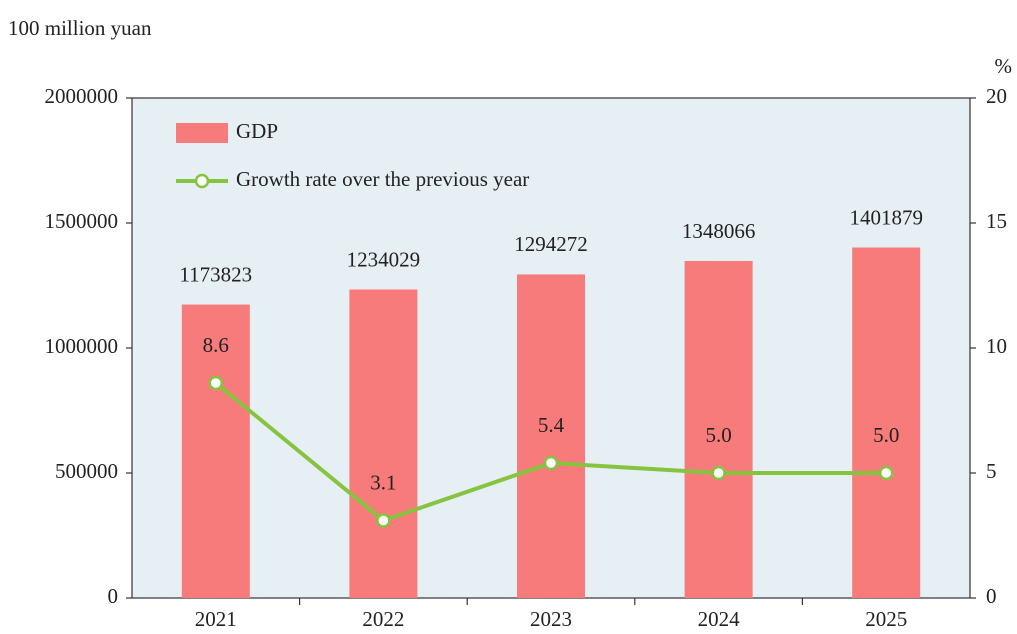 This screenshot has height=634, width=1017. Describe the element at coordinates (383, 482) in the screenshot. I see `line-value-label: 3.1` at that location.